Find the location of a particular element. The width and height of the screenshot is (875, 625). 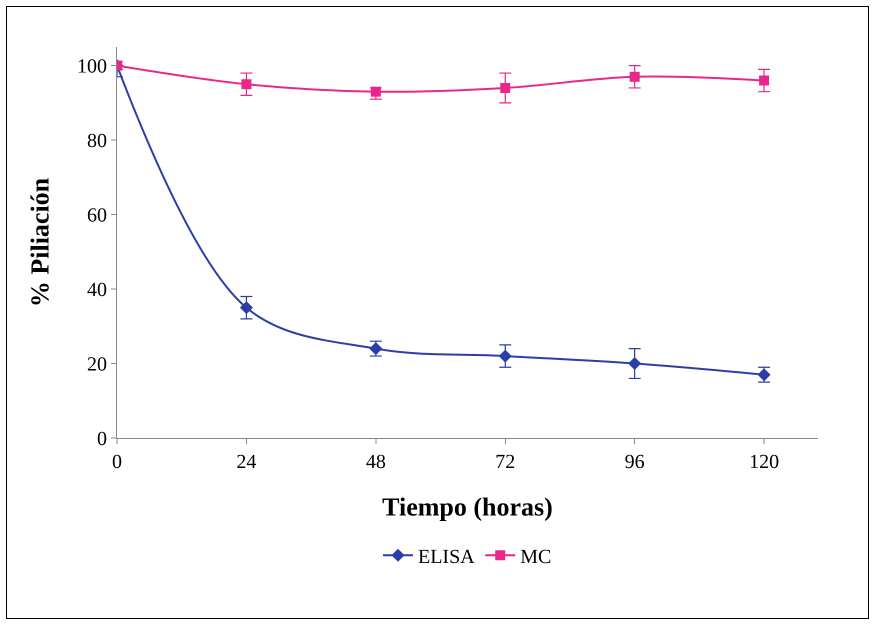

x-tick-label: 0 is located at coordinates (117, 462).